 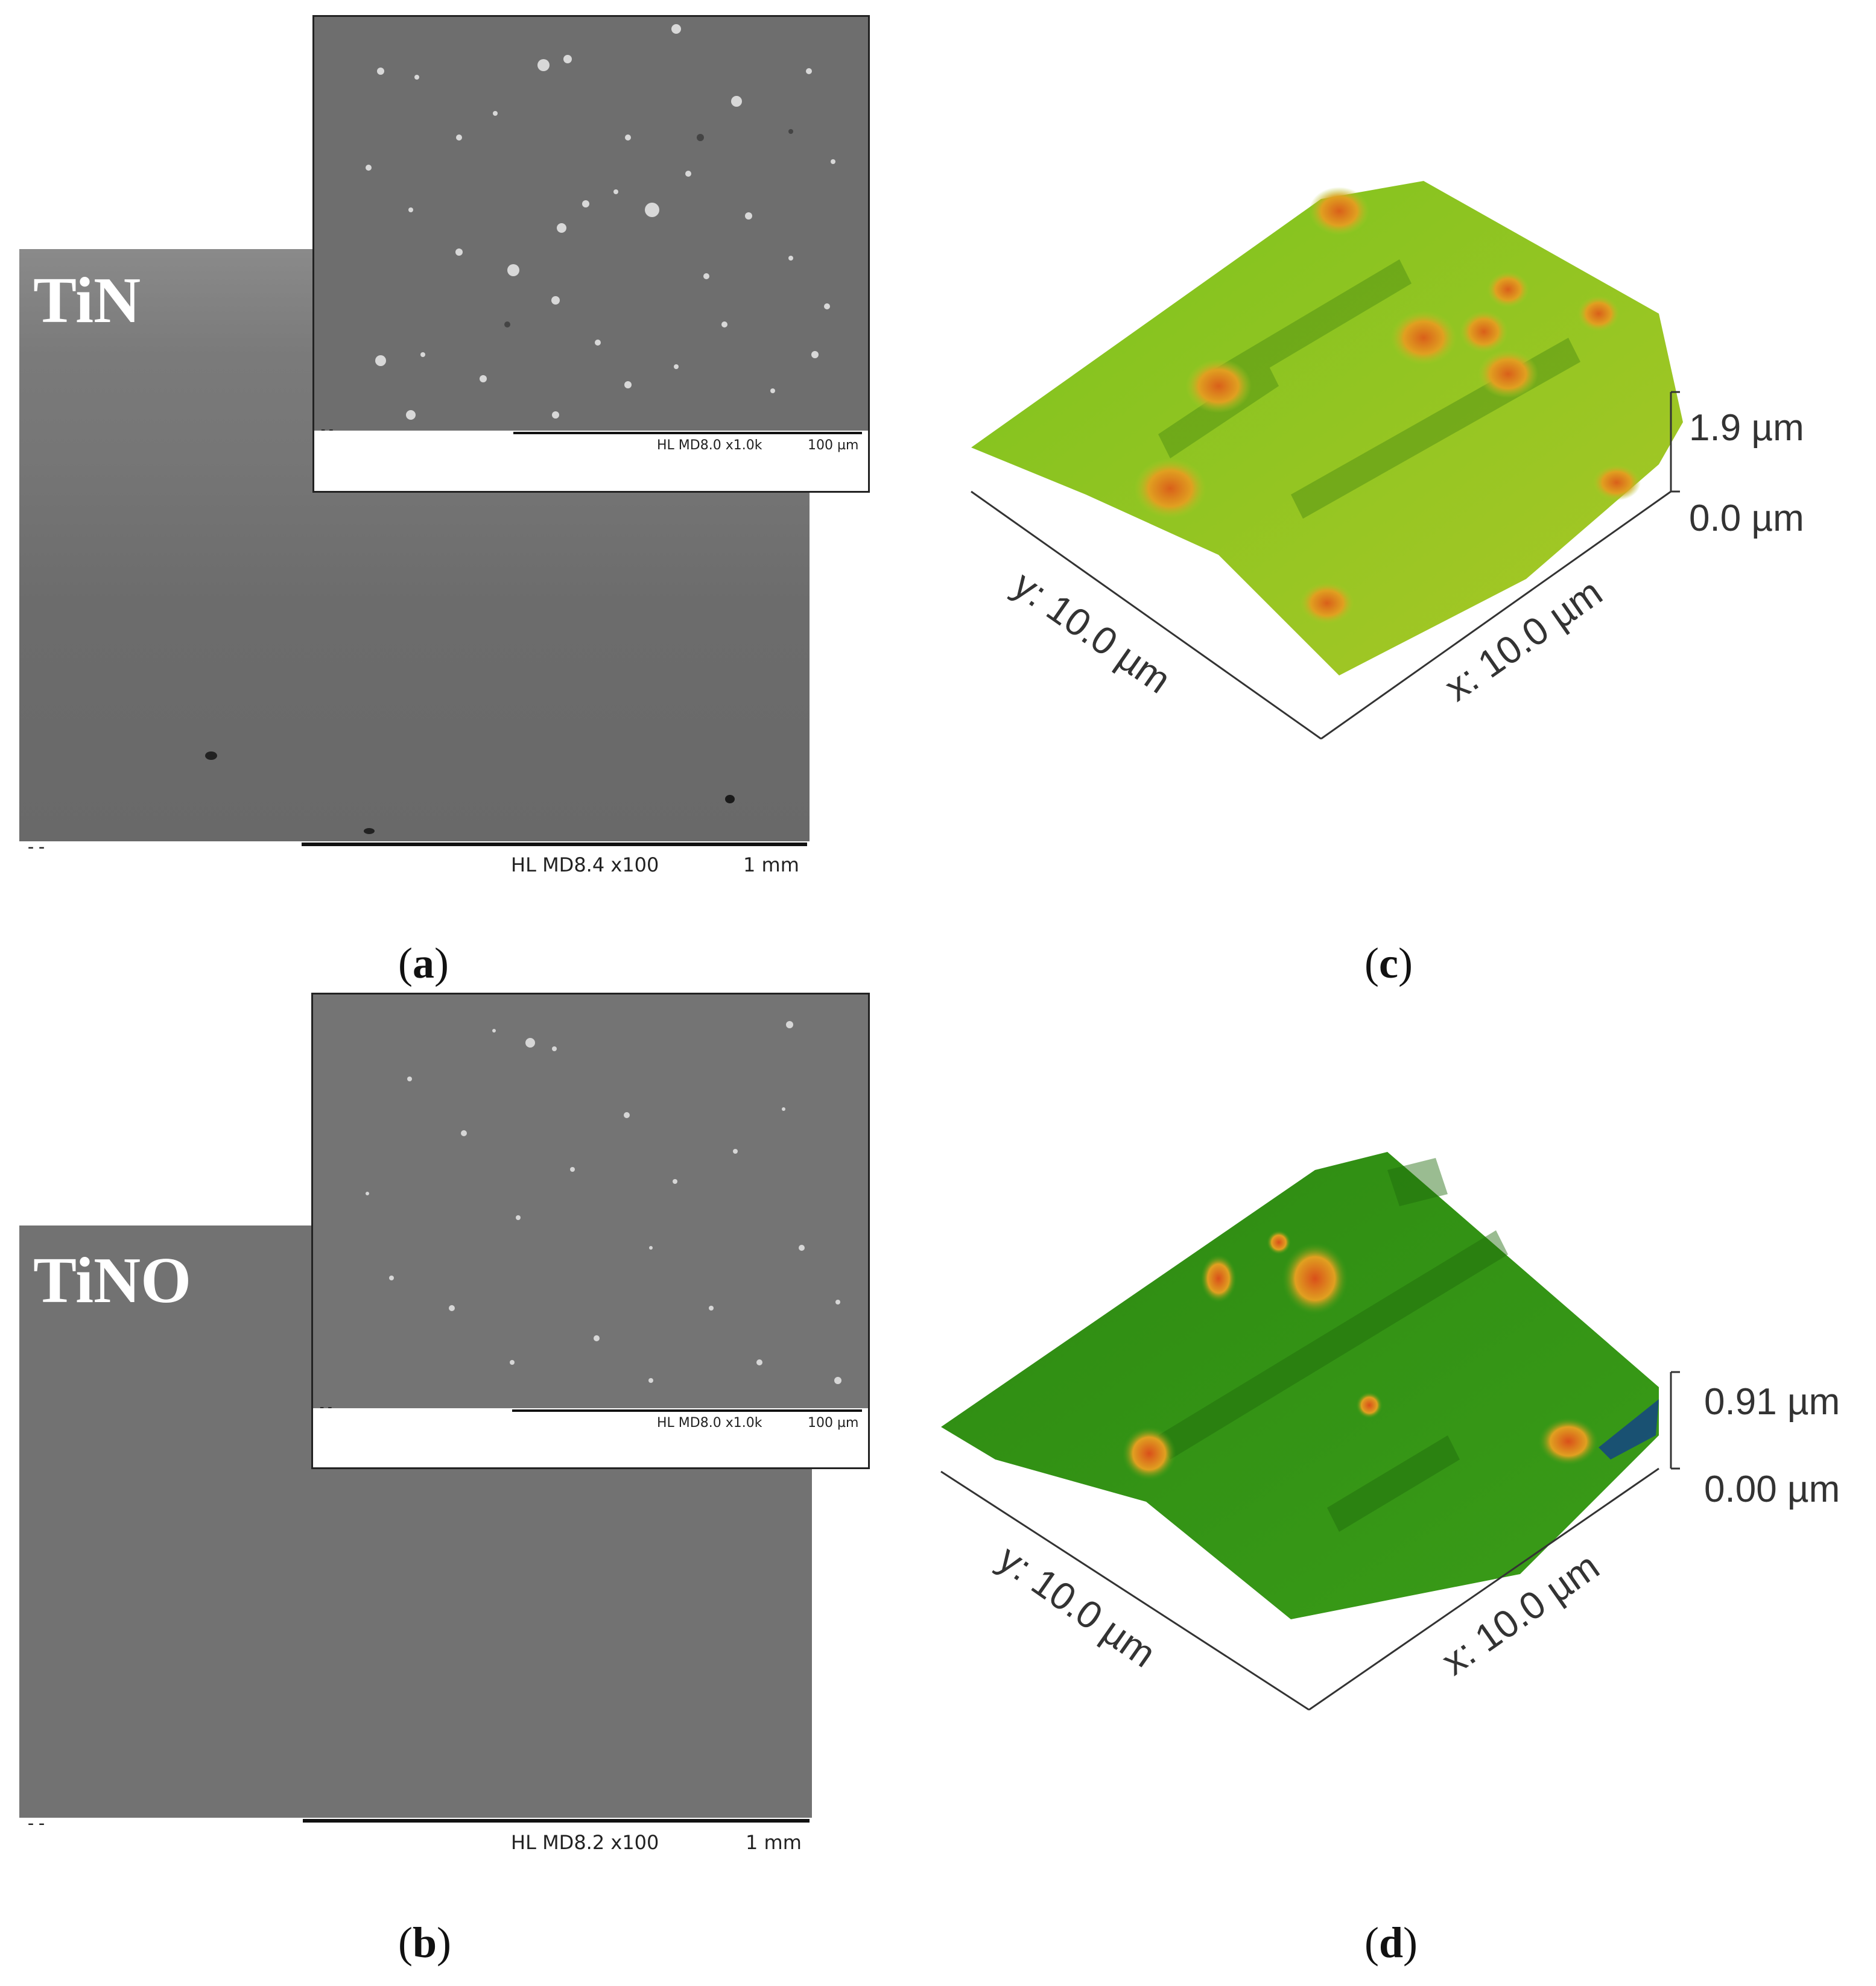 I want to click on sem-main-scale-bar-b, so click(x=556, y=1821).